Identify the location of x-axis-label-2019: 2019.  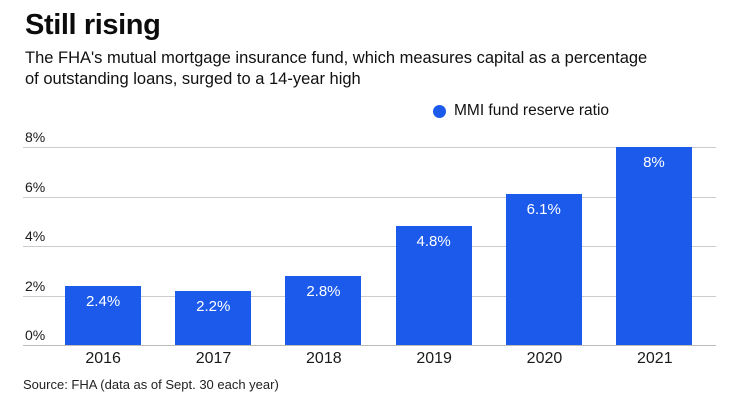
(434, 358).